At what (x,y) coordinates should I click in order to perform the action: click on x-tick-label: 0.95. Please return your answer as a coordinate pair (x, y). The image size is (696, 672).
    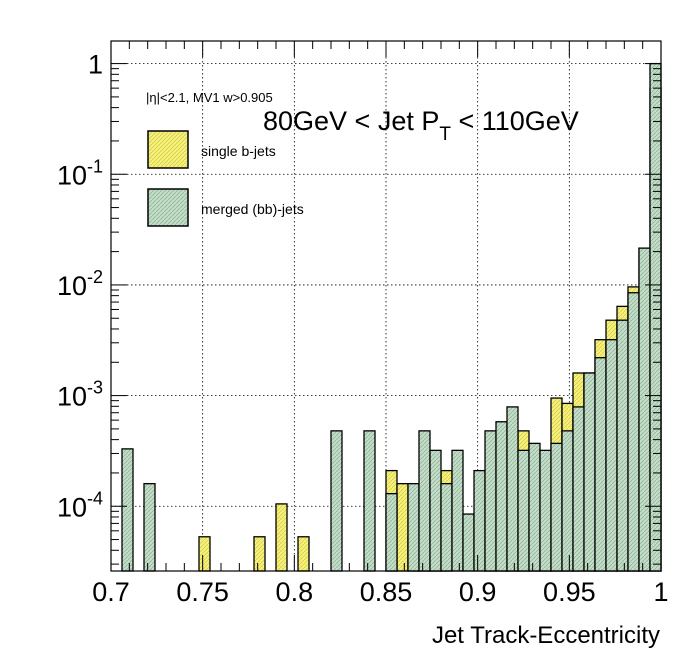
    Looking at the image, I should click on (569, 592).